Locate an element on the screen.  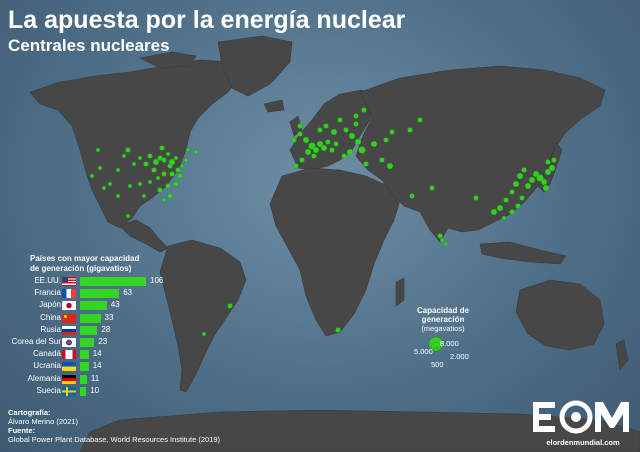
legend-size-circles is located at coordinates (436, 344).